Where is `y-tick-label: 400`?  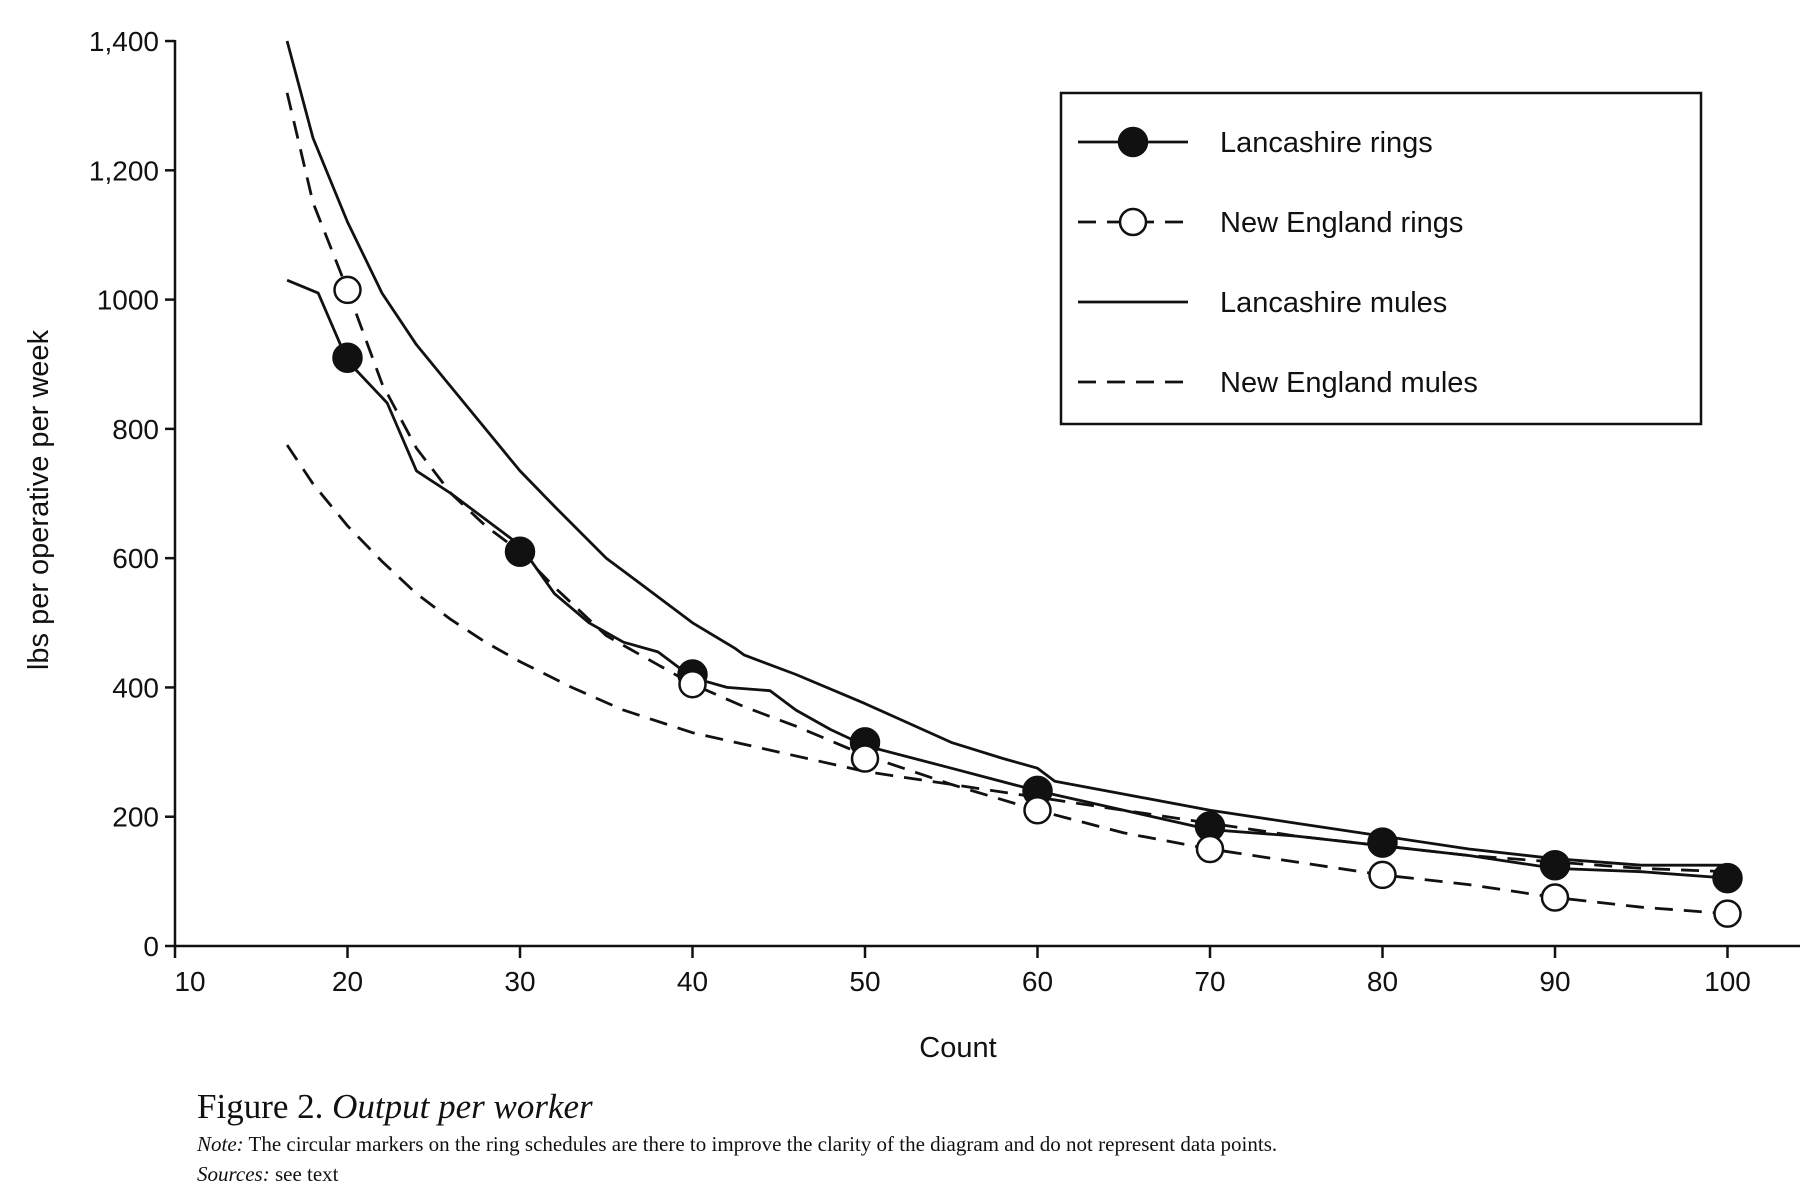
y-tick-label: 400 is located at coordinates (135, 687).